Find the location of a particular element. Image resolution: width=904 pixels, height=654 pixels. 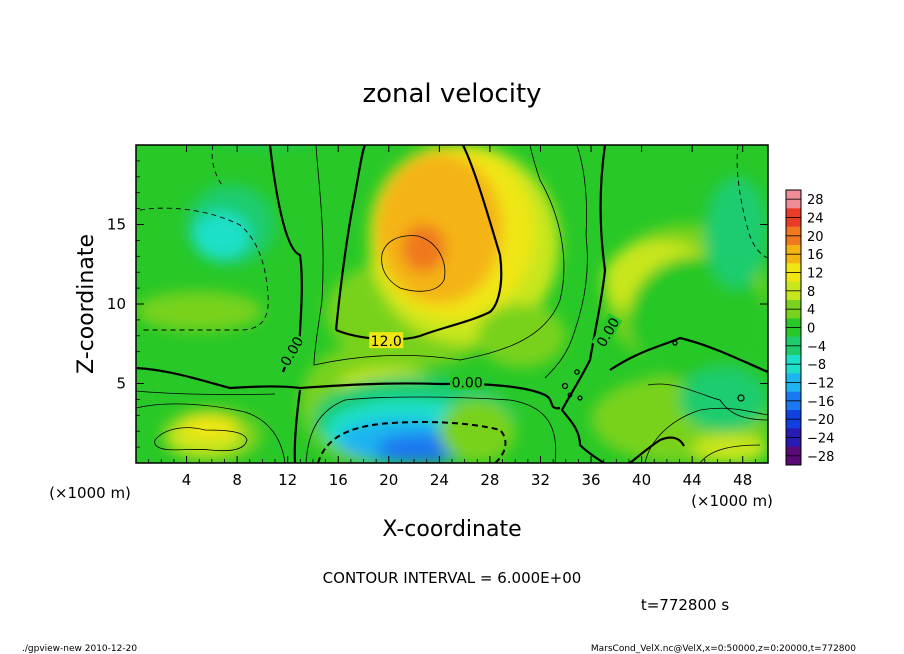

x-tick-label: 48 is located at coordinates (742, 480).